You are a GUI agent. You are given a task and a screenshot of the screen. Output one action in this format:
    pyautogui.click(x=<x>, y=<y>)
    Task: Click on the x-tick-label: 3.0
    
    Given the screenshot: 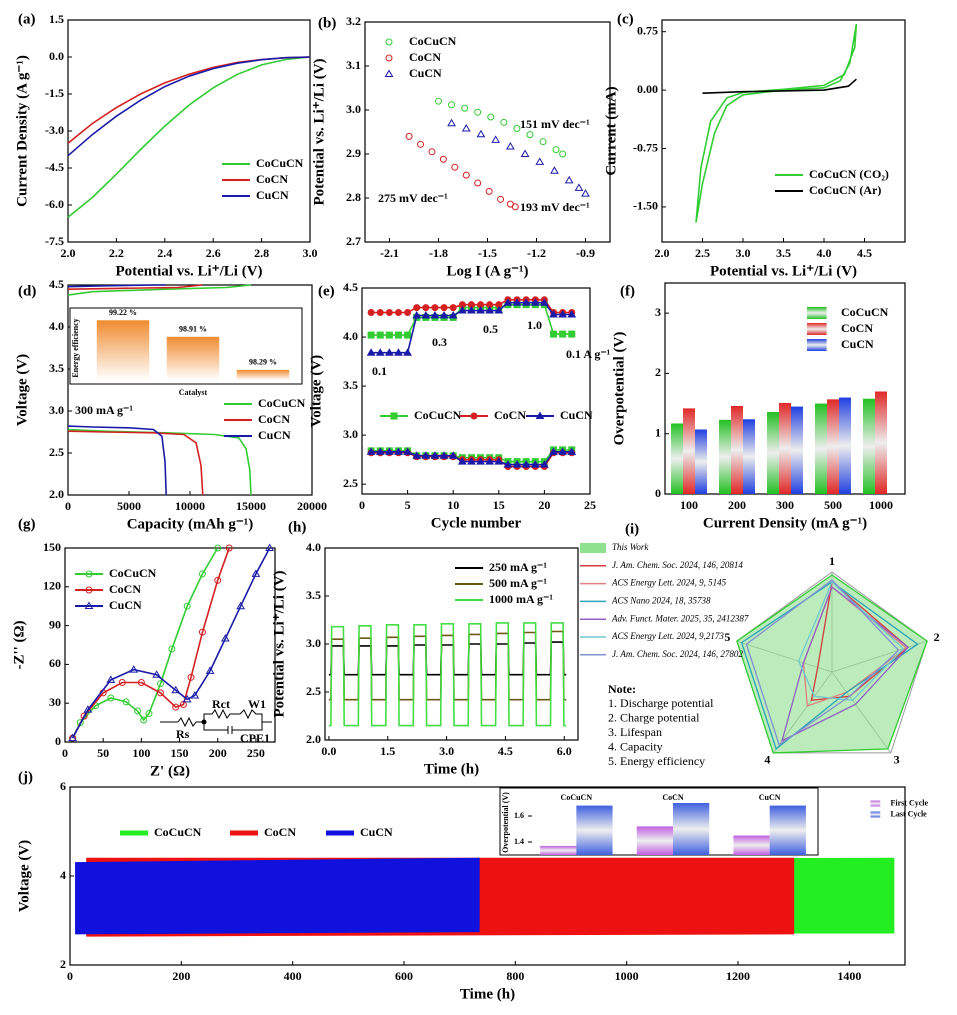 What is the action you would take?
    pyautogui.click(x=743, y=253)
    